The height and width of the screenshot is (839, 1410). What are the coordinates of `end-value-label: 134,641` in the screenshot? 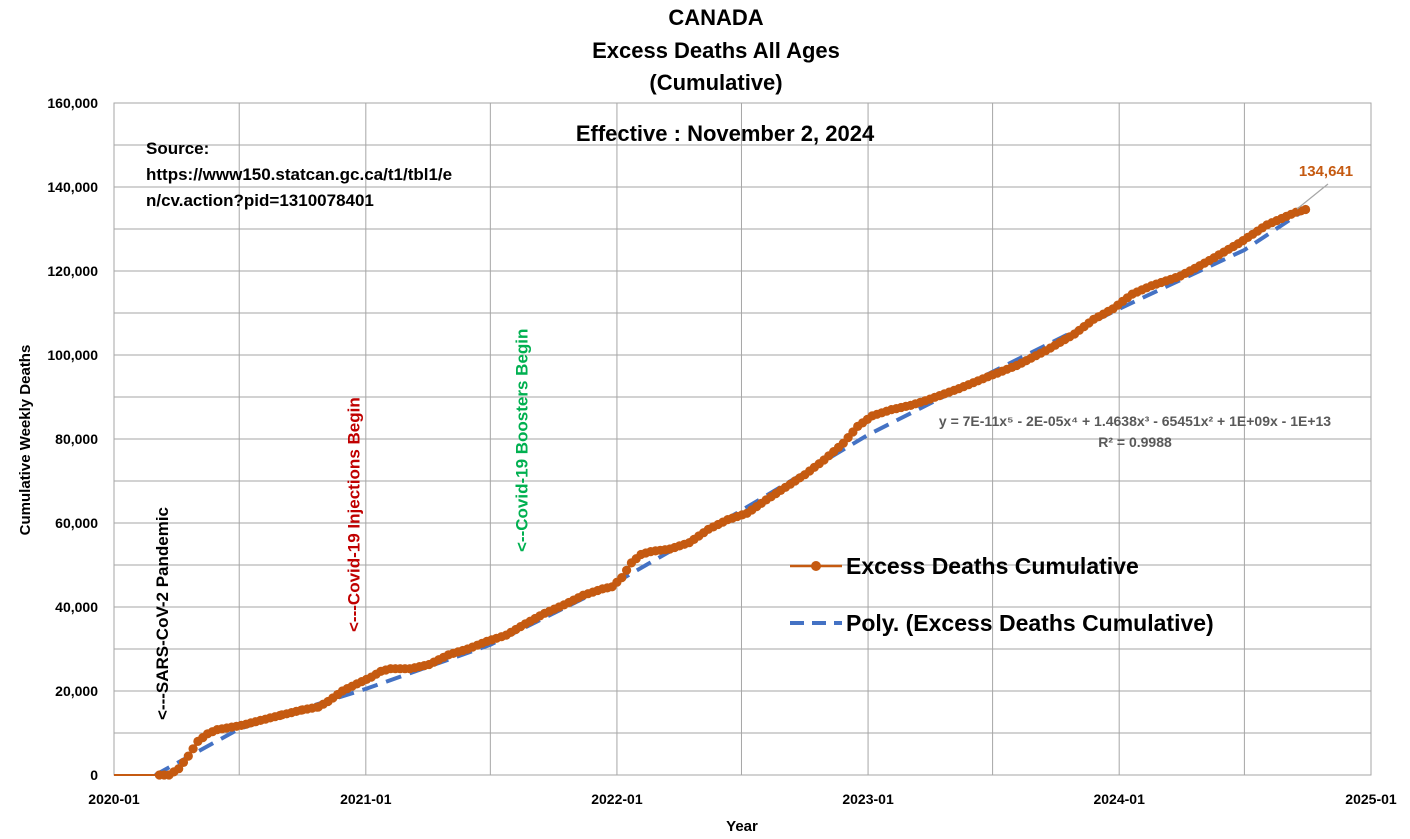 It's located at (1326, 171).